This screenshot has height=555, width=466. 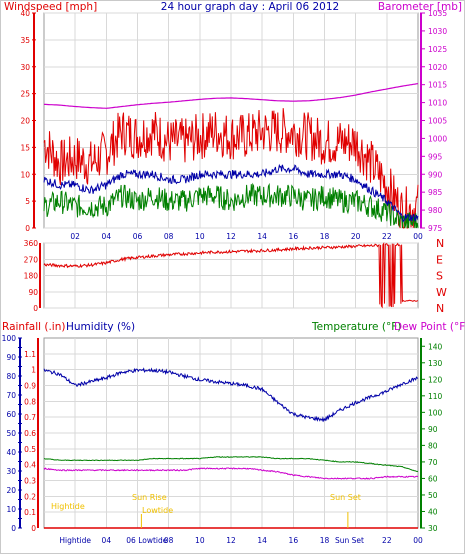 What do you see at coordinates (231, 96) in the screenshot?
I see `barometer-line` at bounding box center [231, 96].